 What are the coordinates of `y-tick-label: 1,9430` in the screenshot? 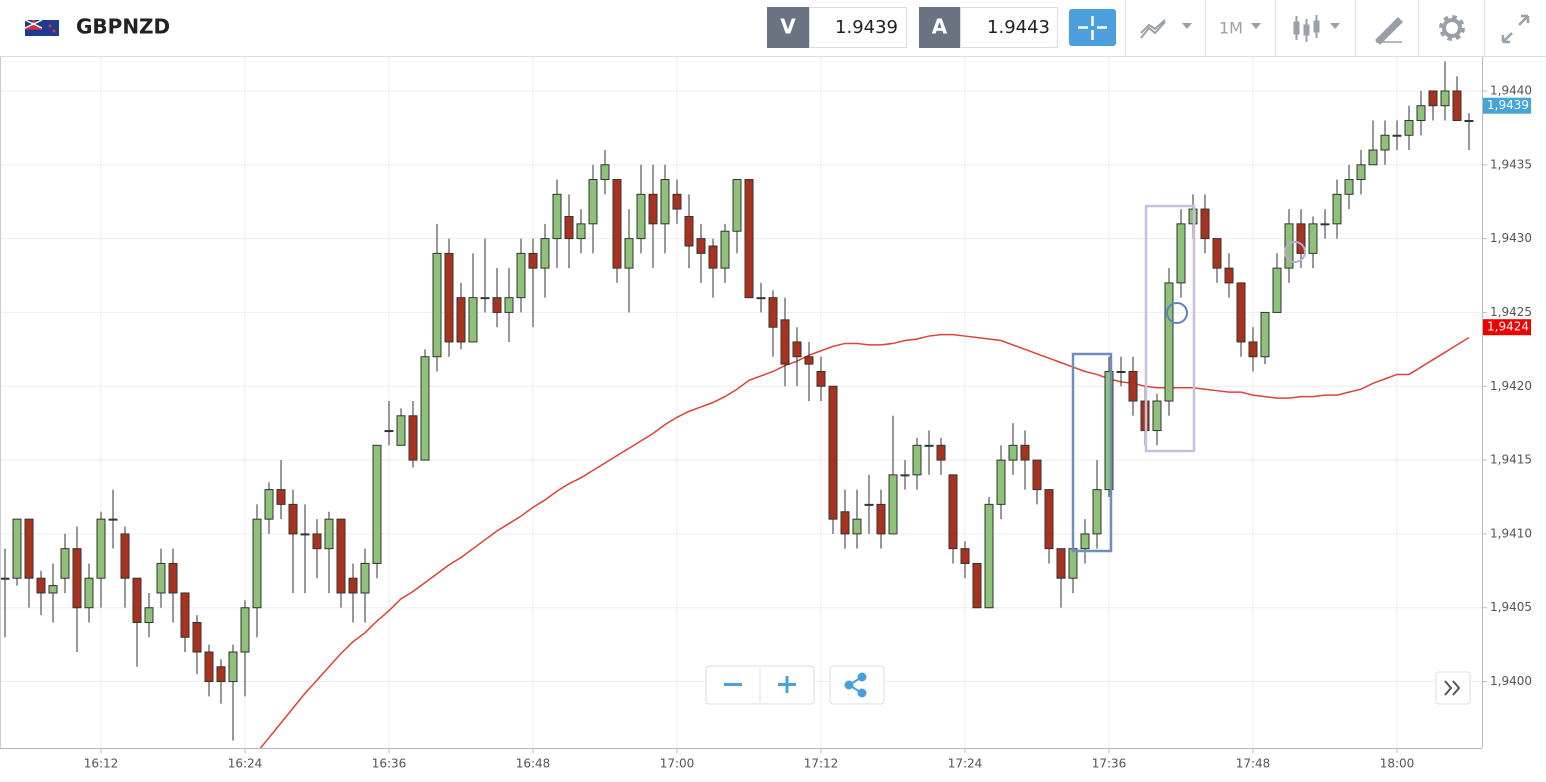 It's located at (1511, 238).